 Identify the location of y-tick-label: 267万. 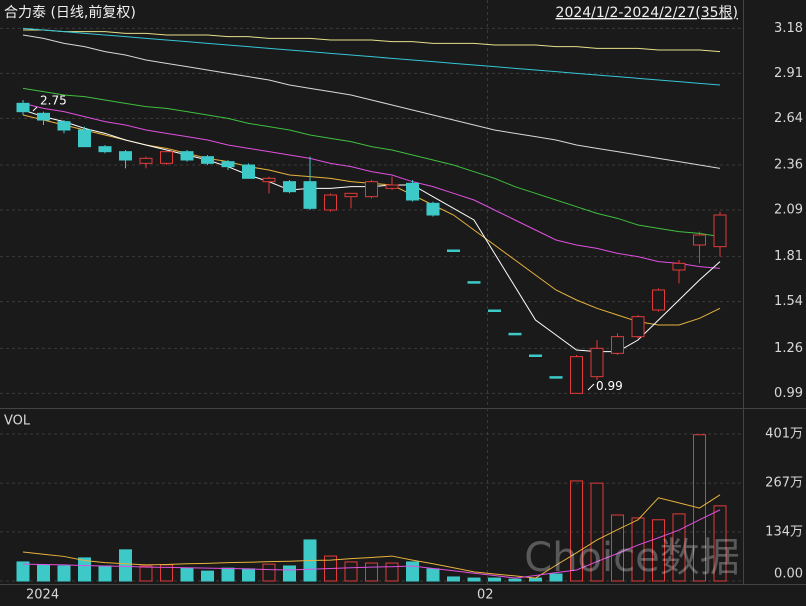
(784, 483).